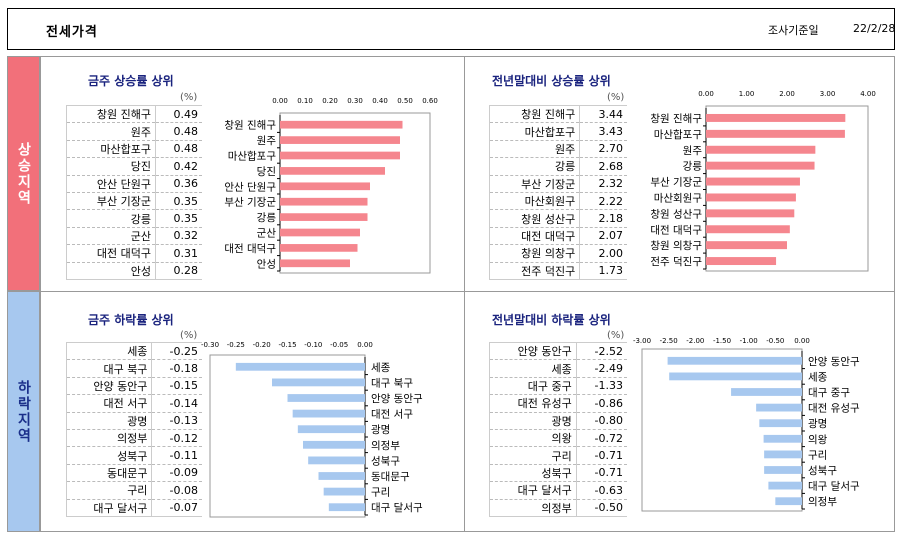 The width and height of the screenshot is (903, 538). I want to click on region-value: -0.13, so click(176, 421).